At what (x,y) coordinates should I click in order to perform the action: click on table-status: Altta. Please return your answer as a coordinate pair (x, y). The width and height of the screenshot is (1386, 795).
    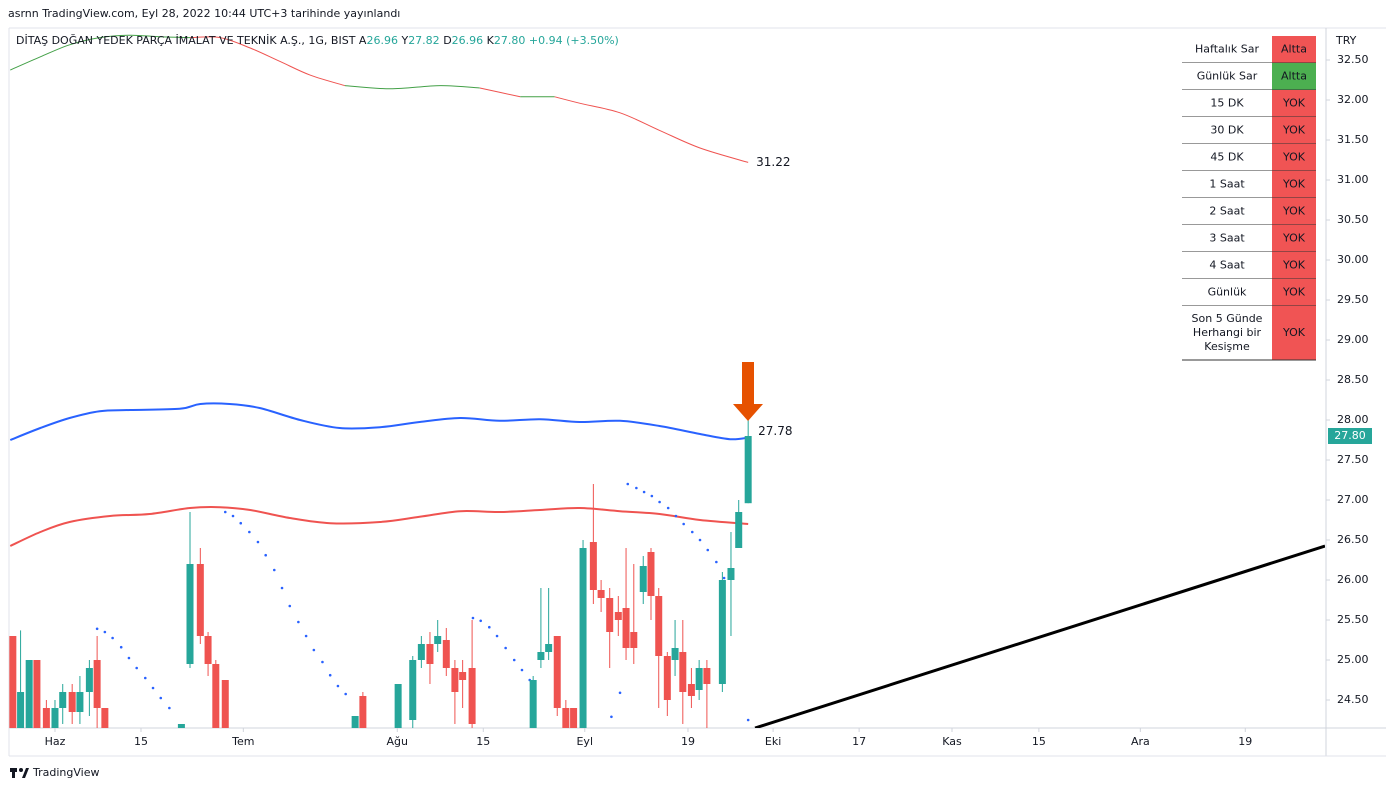
    Looking at the image, I should click on (1294, 76).